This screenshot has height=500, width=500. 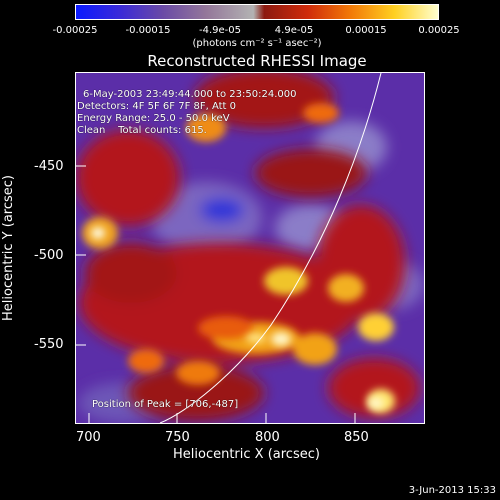 I want to click on x-tick-label: 750, so click(x=177, y=437).